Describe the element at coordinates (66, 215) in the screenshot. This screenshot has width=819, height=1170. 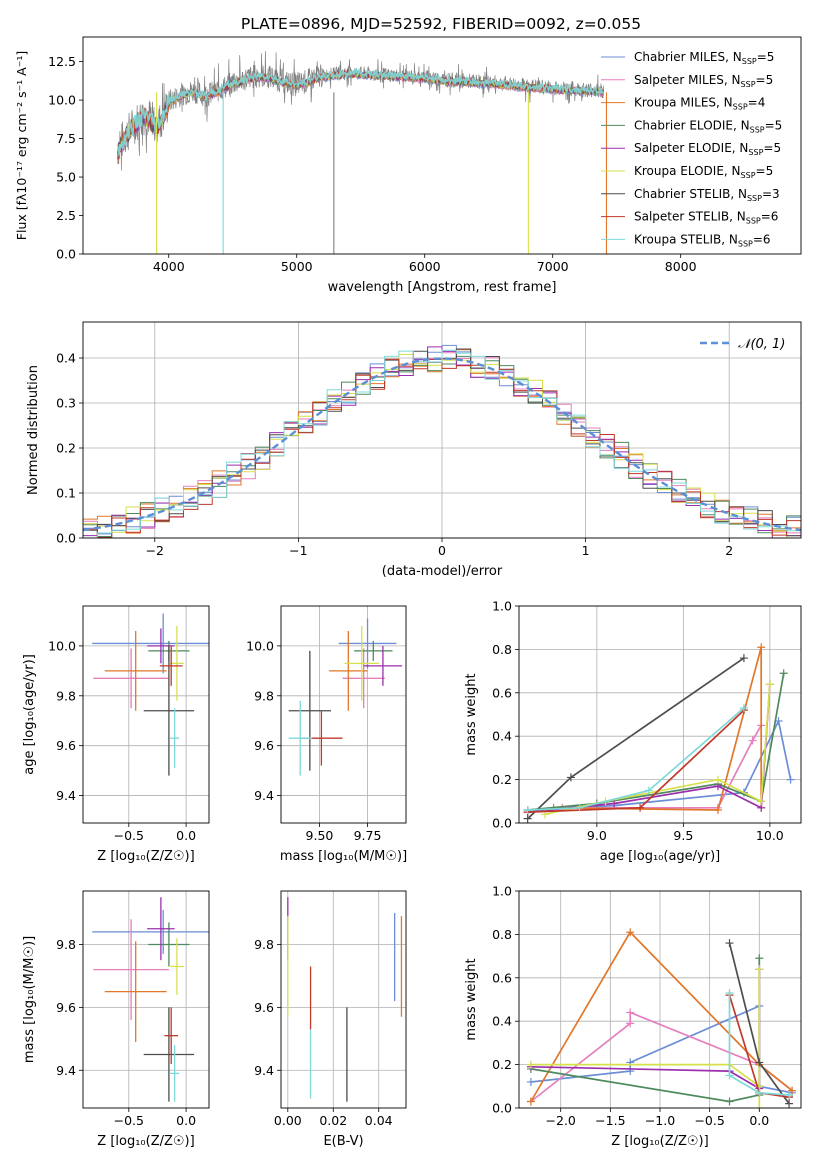
I see `y-tick-label: 2.5` at that location.